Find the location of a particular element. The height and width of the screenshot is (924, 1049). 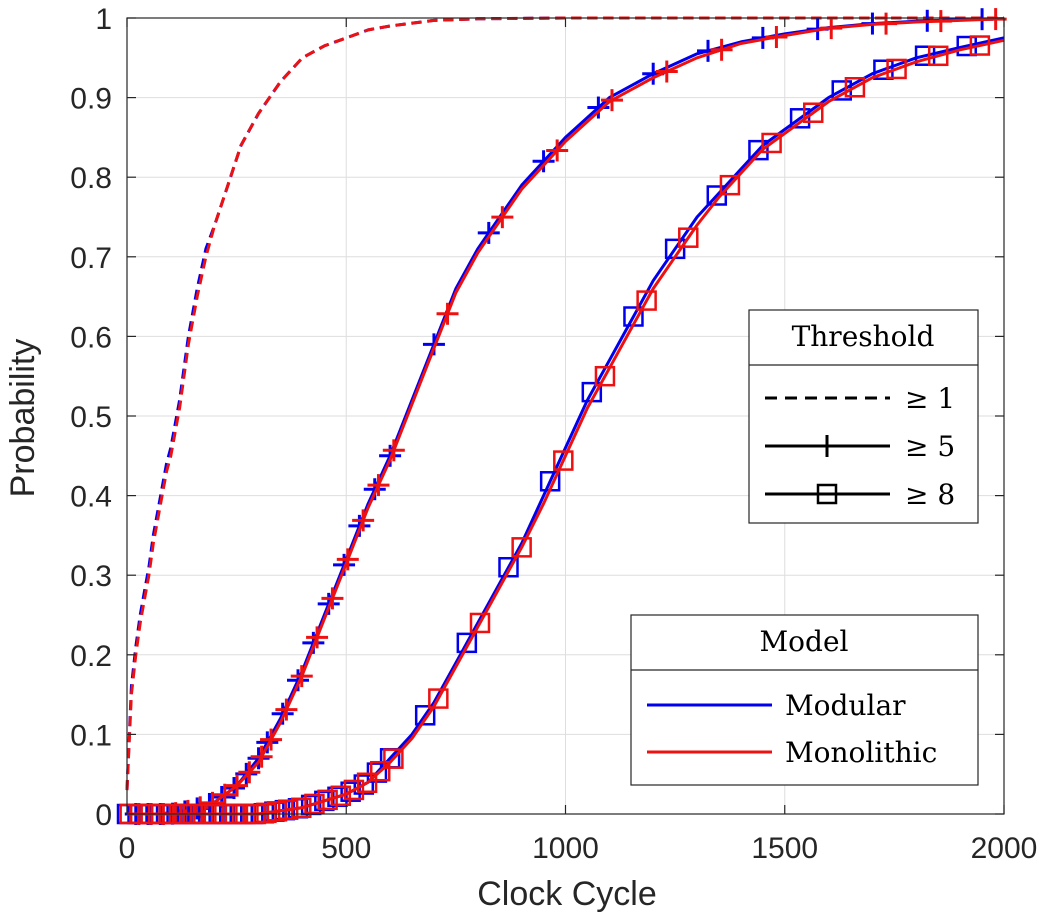

legend-threshold-box is located at coordinates (863, 416).